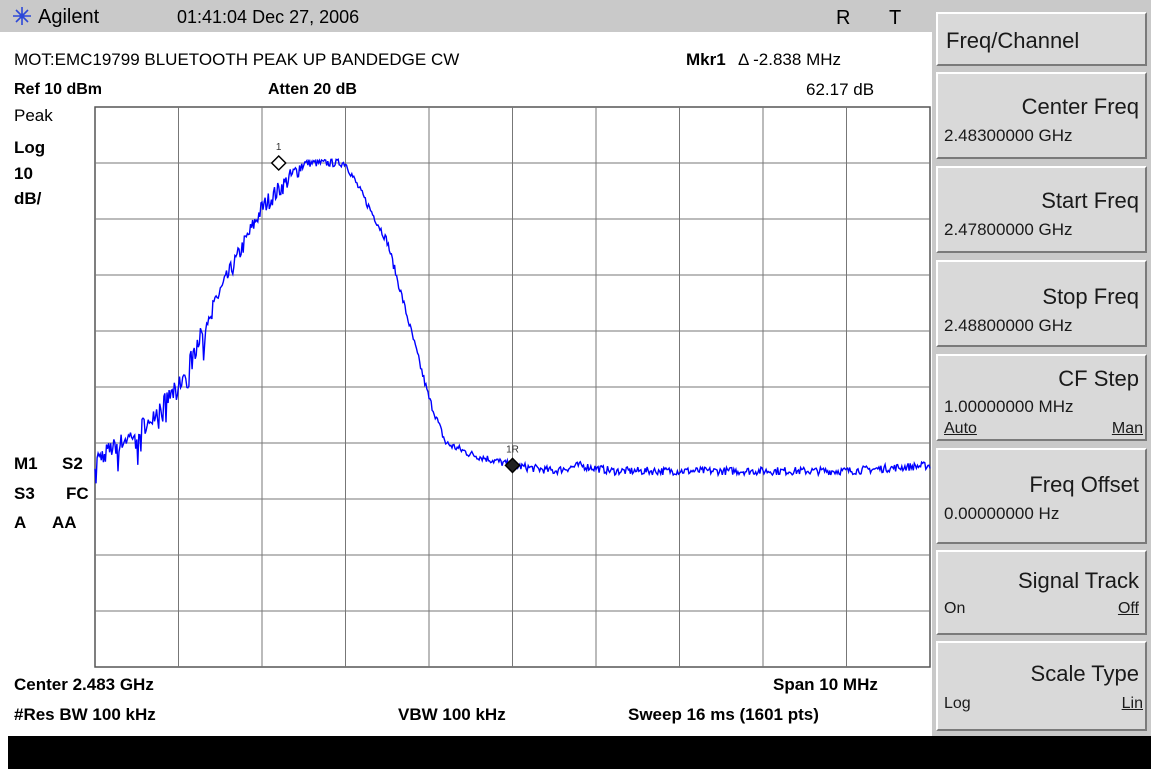 This screenshot has width=1151, height=769. I want to click on cf-step-auto-option: Auto, so click(960, 428).